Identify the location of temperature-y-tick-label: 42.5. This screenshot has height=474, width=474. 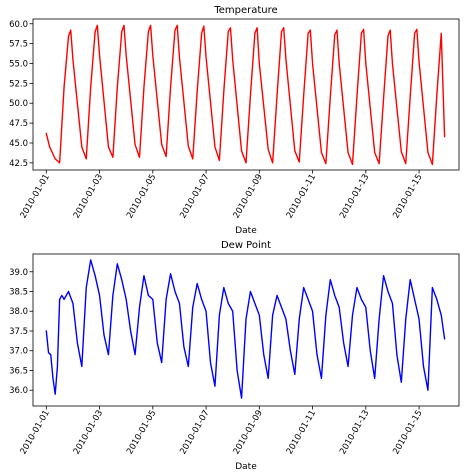
(18, 164).